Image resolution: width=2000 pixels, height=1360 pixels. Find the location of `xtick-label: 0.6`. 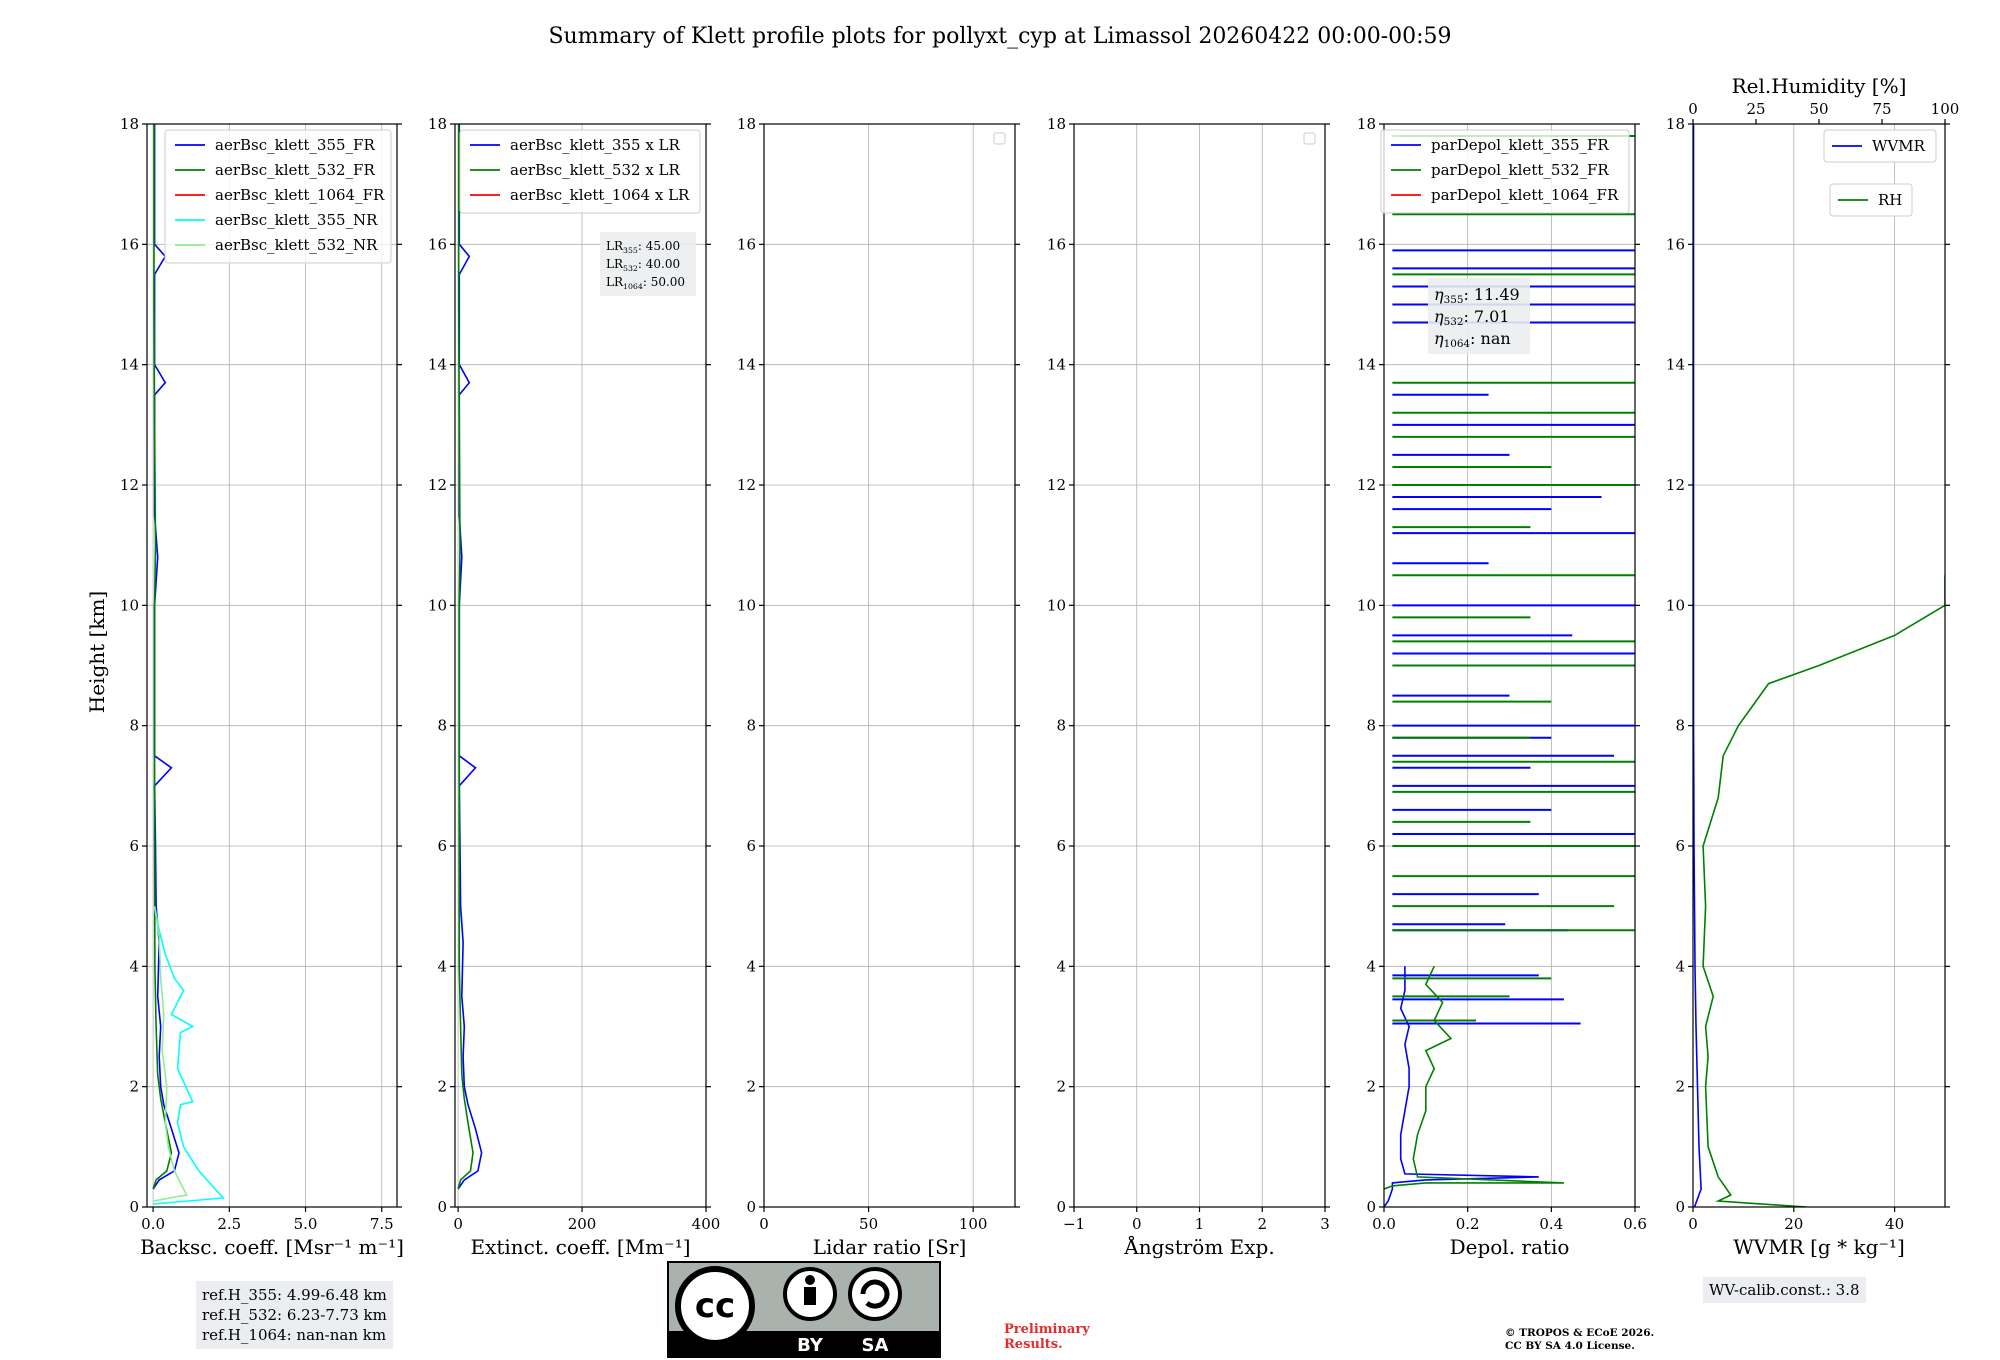

xtick-label: 0.6 is located at coordinates (1635, 1224).